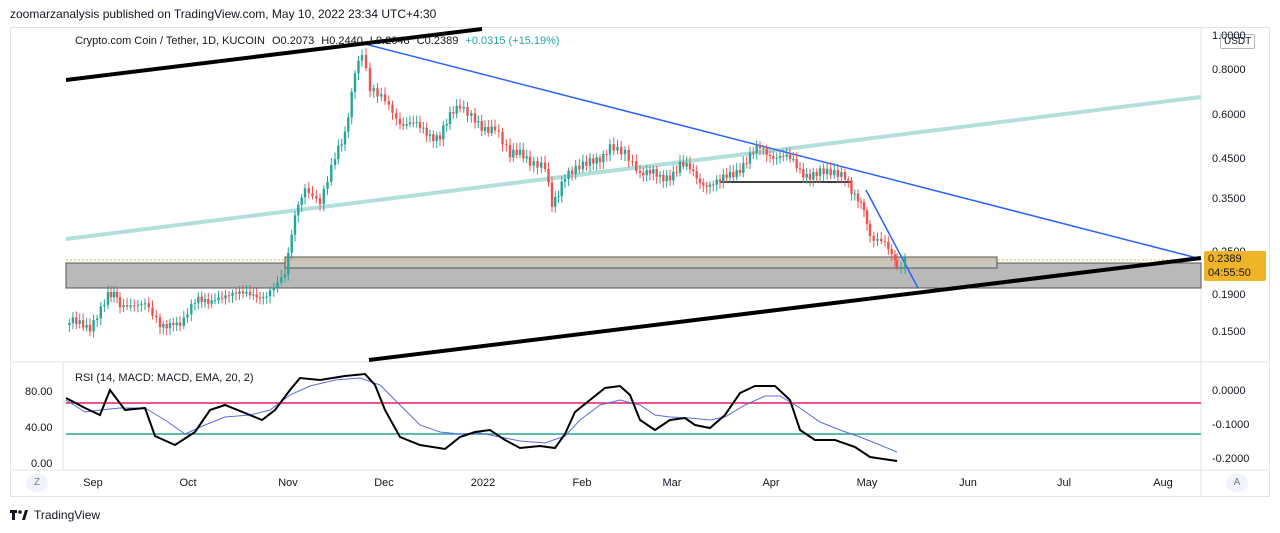 This screenshot has width=1280, height=533. I want to click on scale-z-button: Z, so click(37, 483).